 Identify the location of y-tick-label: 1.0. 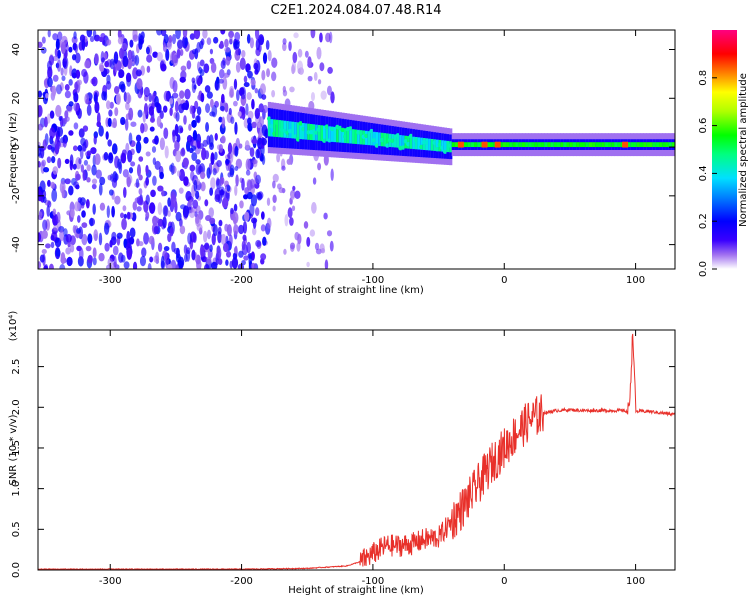
(16, 489).